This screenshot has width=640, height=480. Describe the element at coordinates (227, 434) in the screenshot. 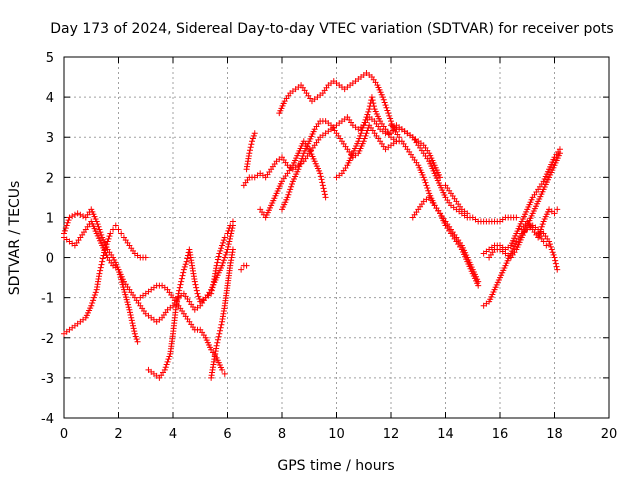

I see `x-tick-label: 6` at that location.